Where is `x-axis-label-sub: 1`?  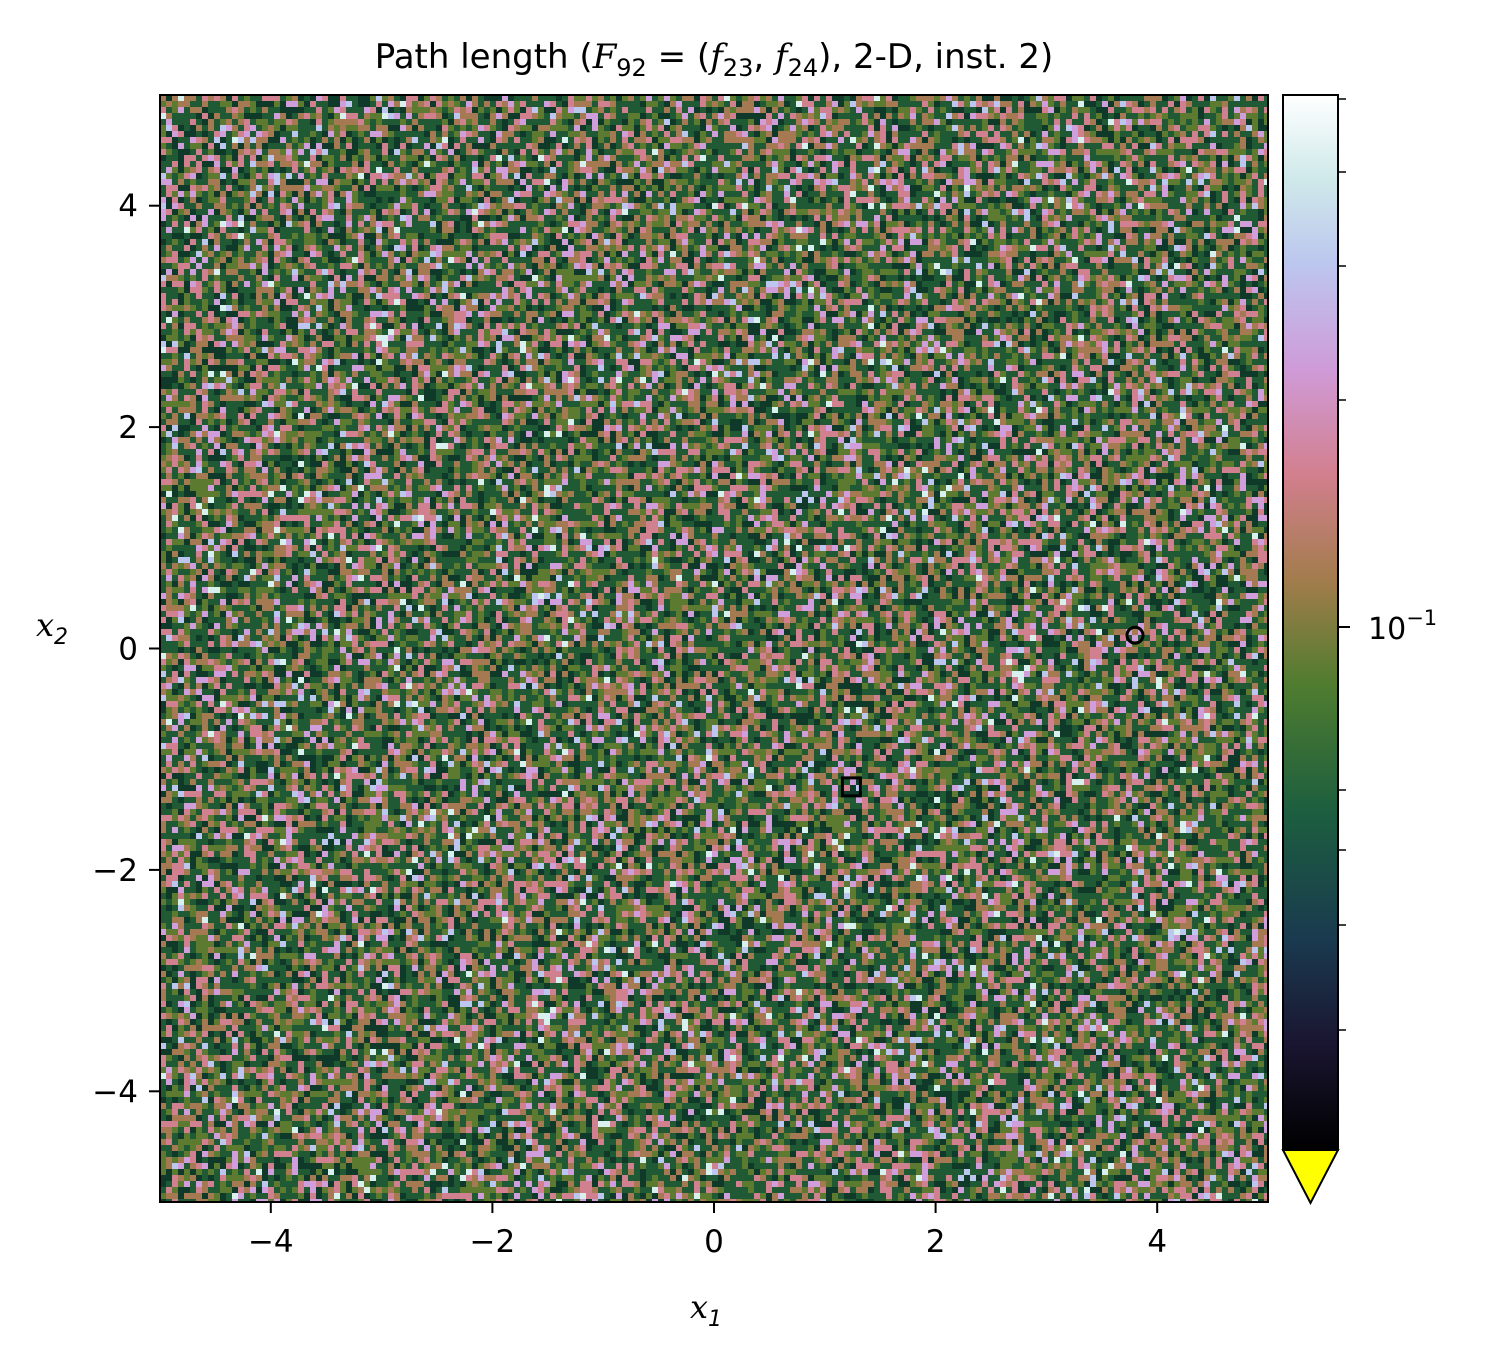 x-axis-label-sub: 1 is located at coordinates (715, 1319).